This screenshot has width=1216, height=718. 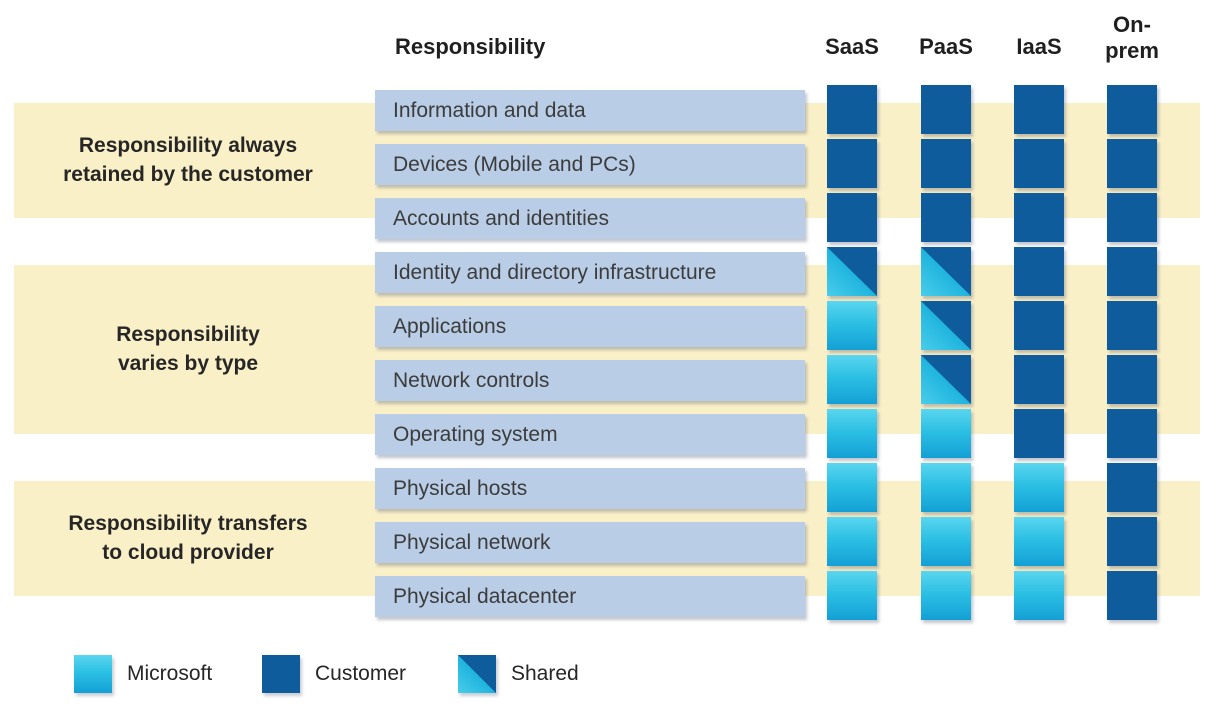 I want to click on row-label: Physical network, so click(x=590, y=542).